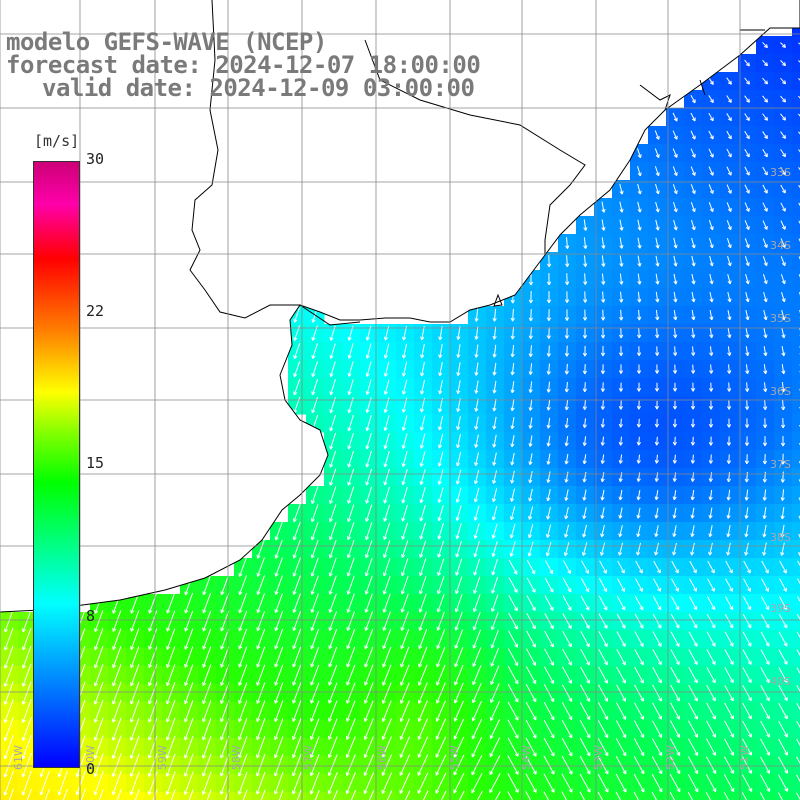 The image size is (800, 800). I want to click on valid-date: valid date: 2024-12-09 03:00:00, so click(258, 88).